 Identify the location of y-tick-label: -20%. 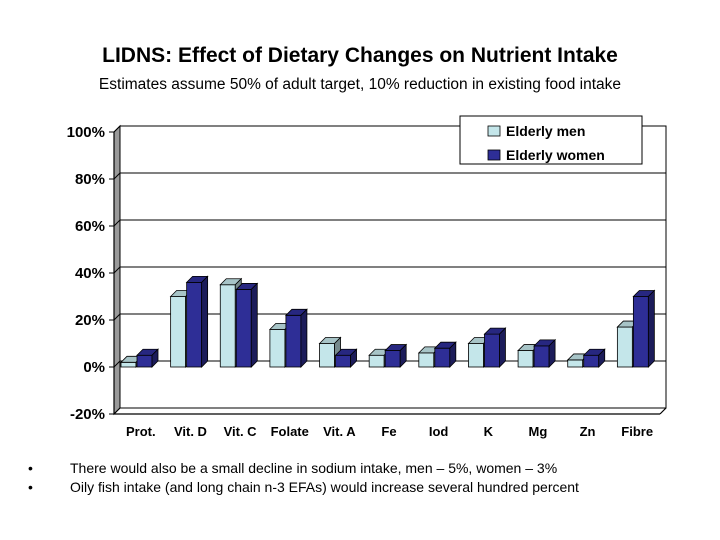
(87, 414).